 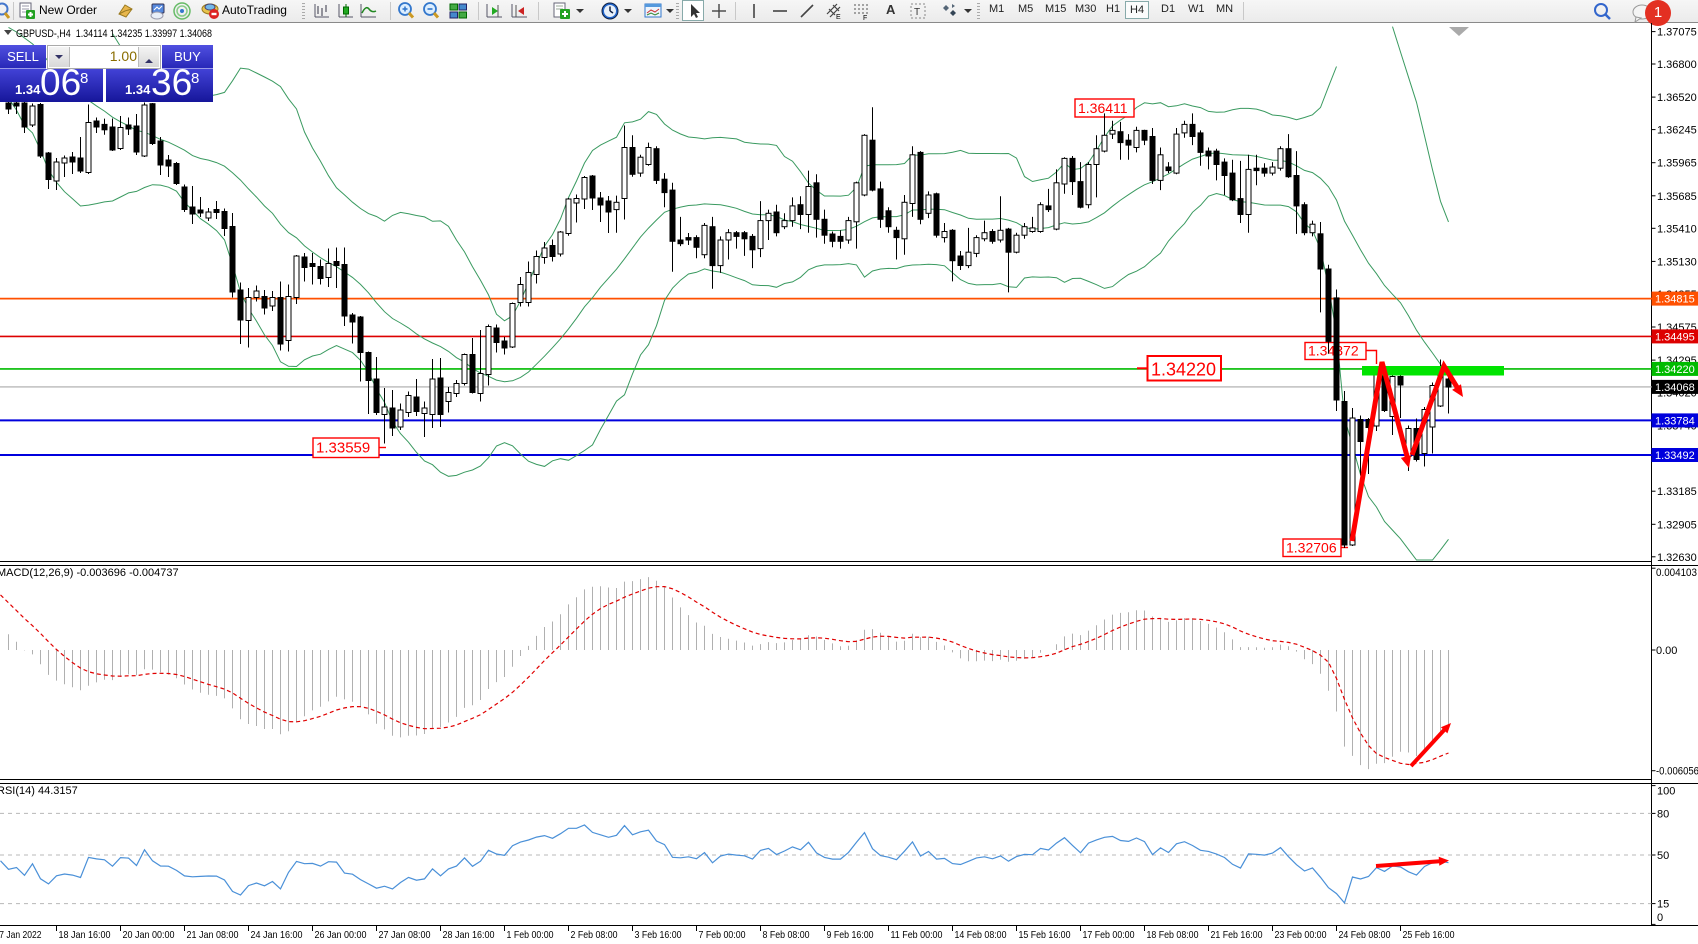 What do you see at coordinates (1677, 525) in the screenshot?
I see `svg-text: 1.32905` at bounding box center [1677, 525].